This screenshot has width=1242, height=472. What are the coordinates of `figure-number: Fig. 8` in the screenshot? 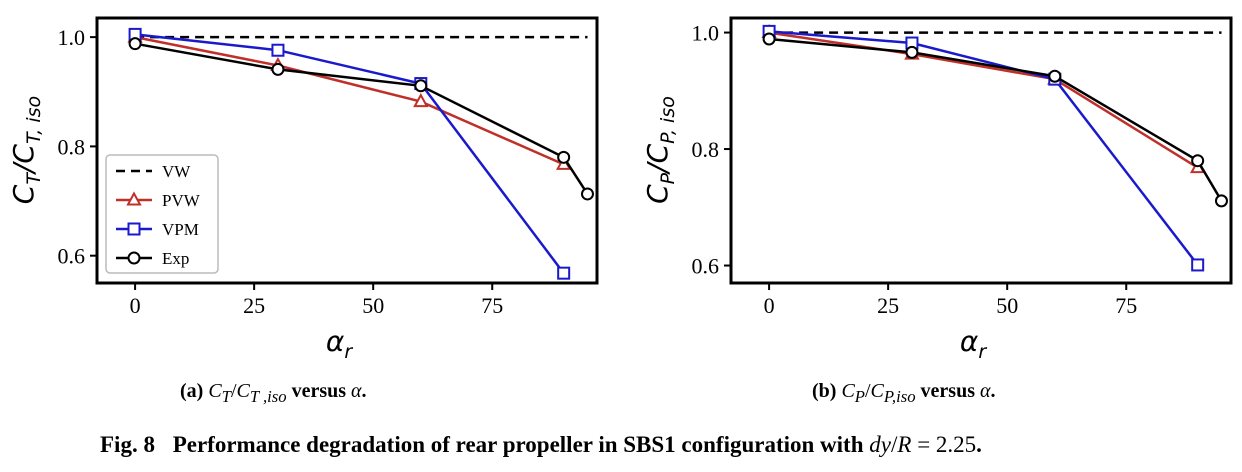 It's located at (127, 444).